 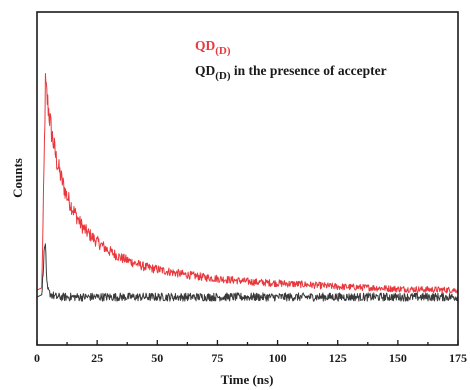 What do you see at coordinates (223, 76) in the screenshot?
I see `legend-entry-qd-d-accepter-sub: (D)` at bounding box center [223, 76].